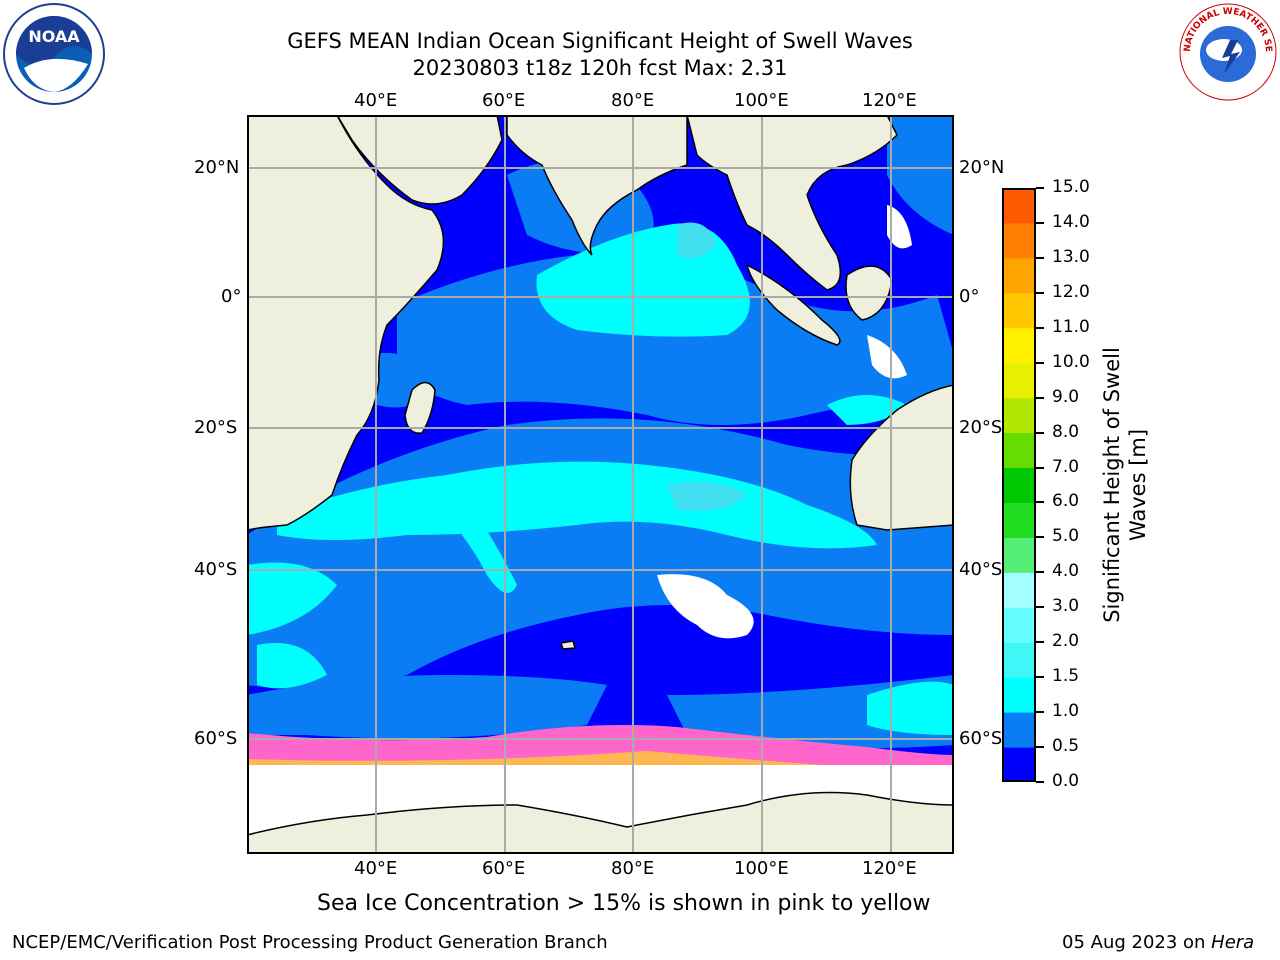 This screenshot has width=1280, height=960. What do you see at coordinates (889, 100) in the screenshot?
I see `lon-tick-top-120e: 120°E` at bounding box center [889, 100].